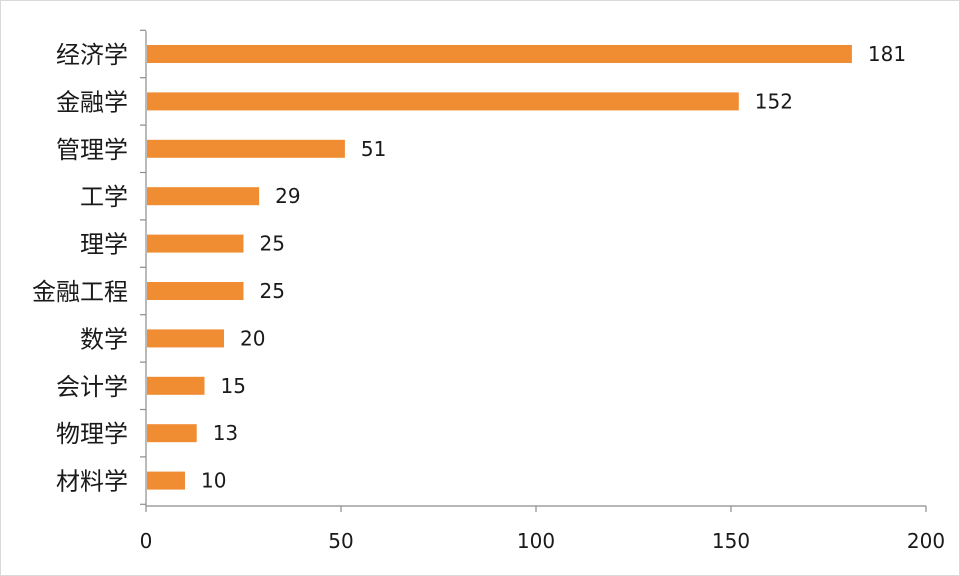 The height and width of the screenshot is (576, 960). I want to click on data-label: 152, so click(774, 101).